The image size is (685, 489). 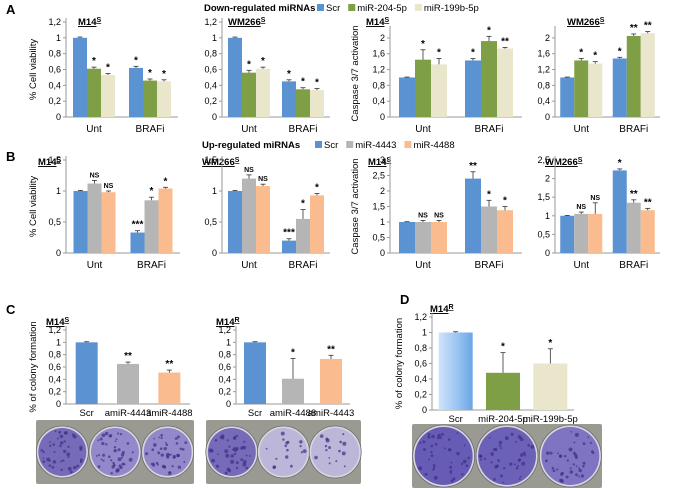 I want to click on y-tick-label: 0,6, so click(x=54, y=70).